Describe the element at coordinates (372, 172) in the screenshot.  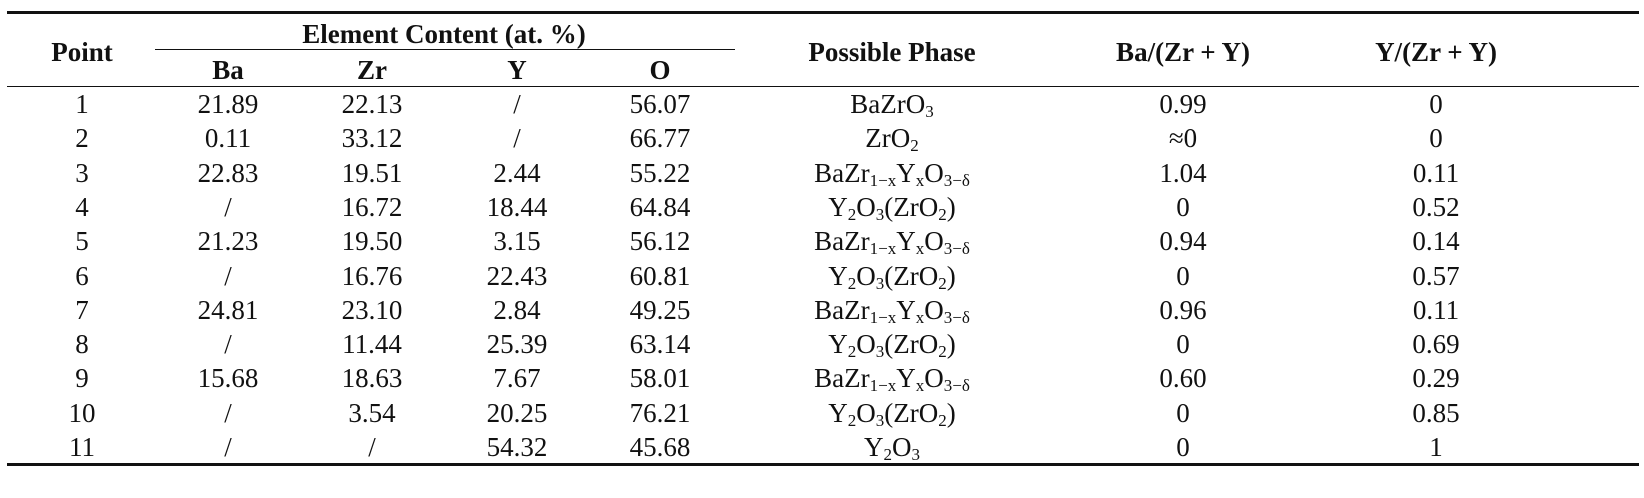
I see `table-cell: 19.51` at that location.